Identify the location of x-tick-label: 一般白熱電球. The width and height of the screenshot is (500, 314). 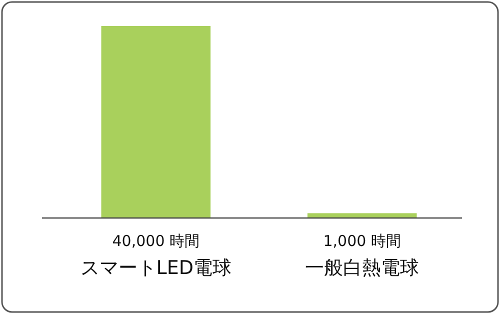
(362, 268).